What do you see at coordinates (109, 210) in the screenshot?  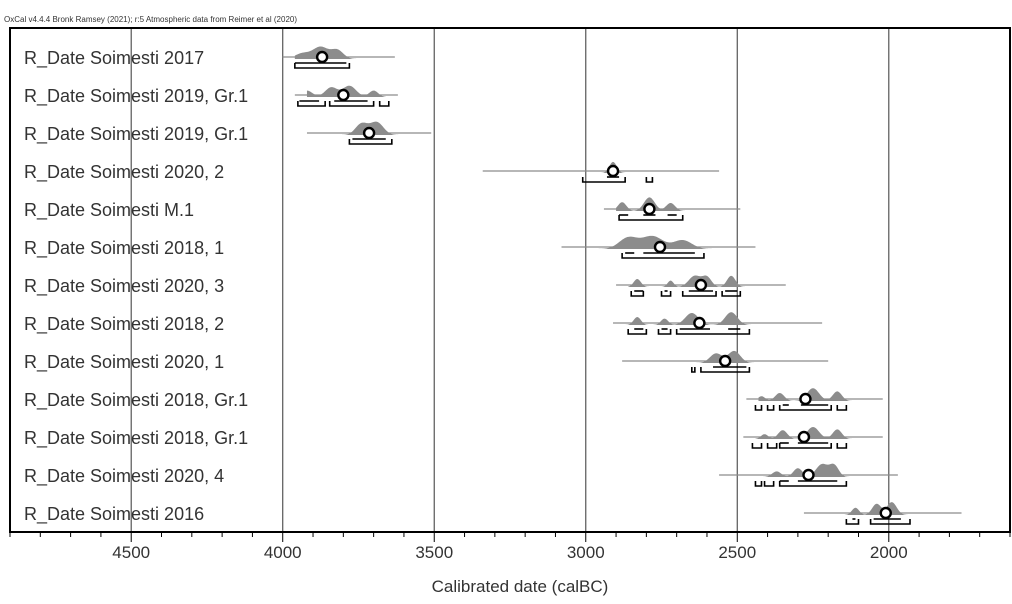 I see `series-label: R_Date Soimesti M.1` at bounding box center [109, 210].